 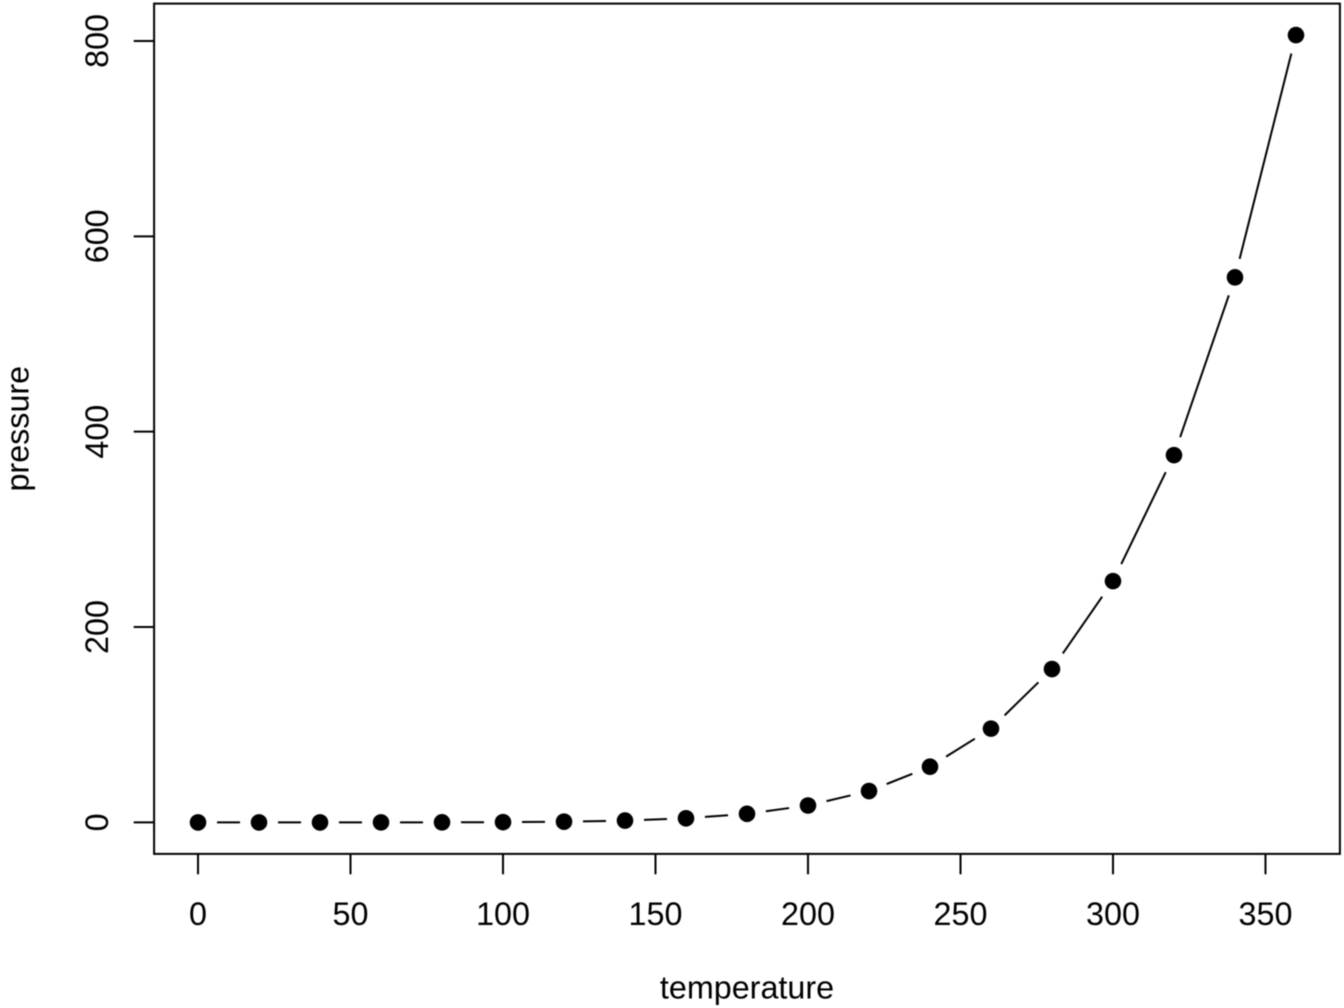 I want to click on svg-text: 50, so click(x=351, y=914).